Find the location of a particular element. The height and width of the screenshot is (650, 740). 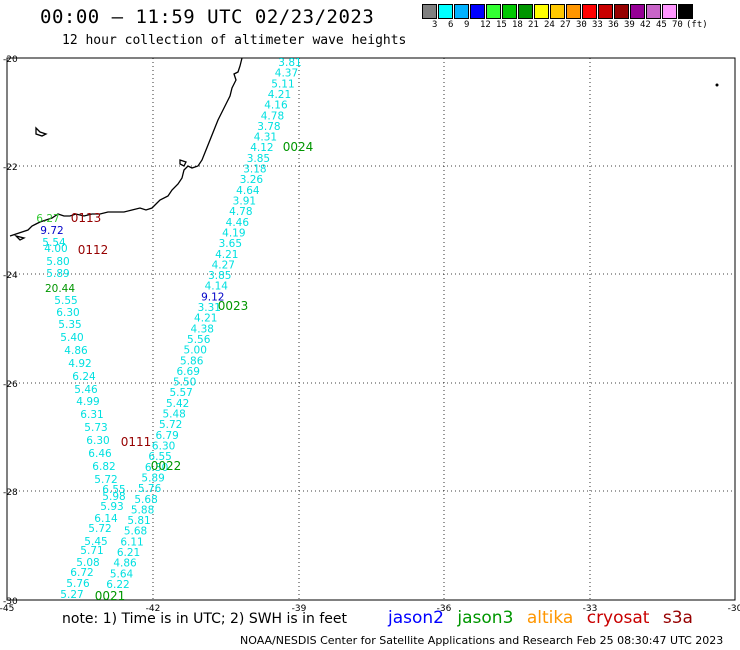

legend-label: 18 is located at coordinates (517, 25).